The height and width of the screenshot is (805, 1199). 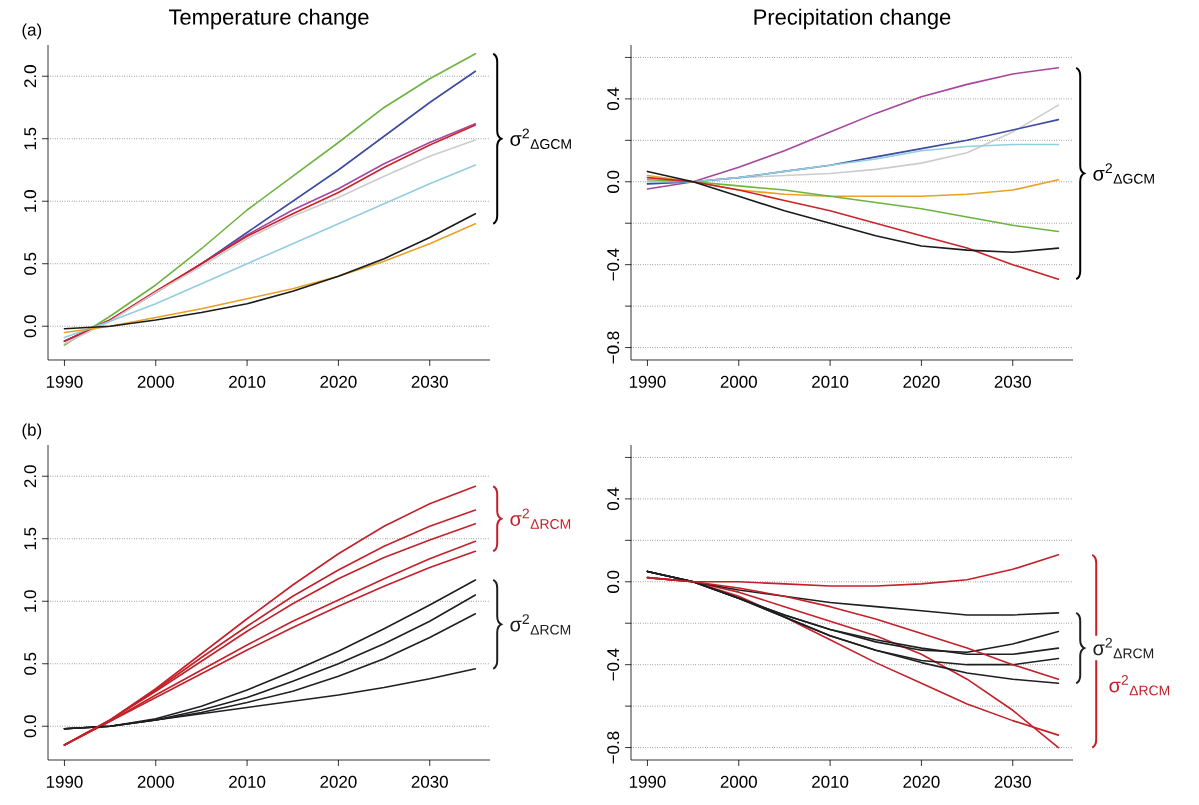 I want to click on chart-subtitle: (a), so click(x=32, y=31).